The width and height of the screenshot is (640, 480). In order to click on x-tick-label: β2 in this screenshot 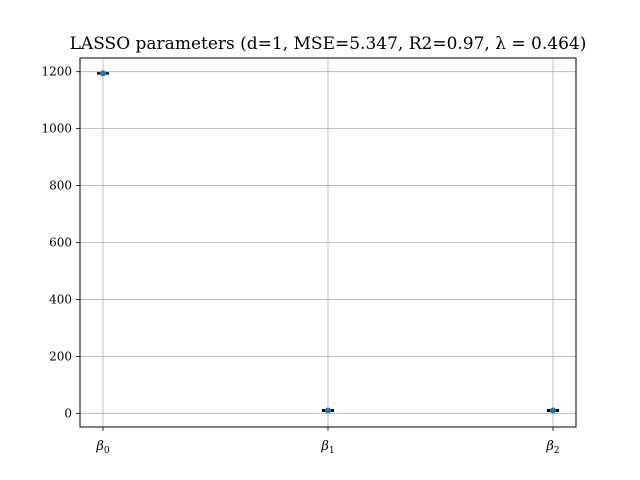, I will do `click(552, 447)`.